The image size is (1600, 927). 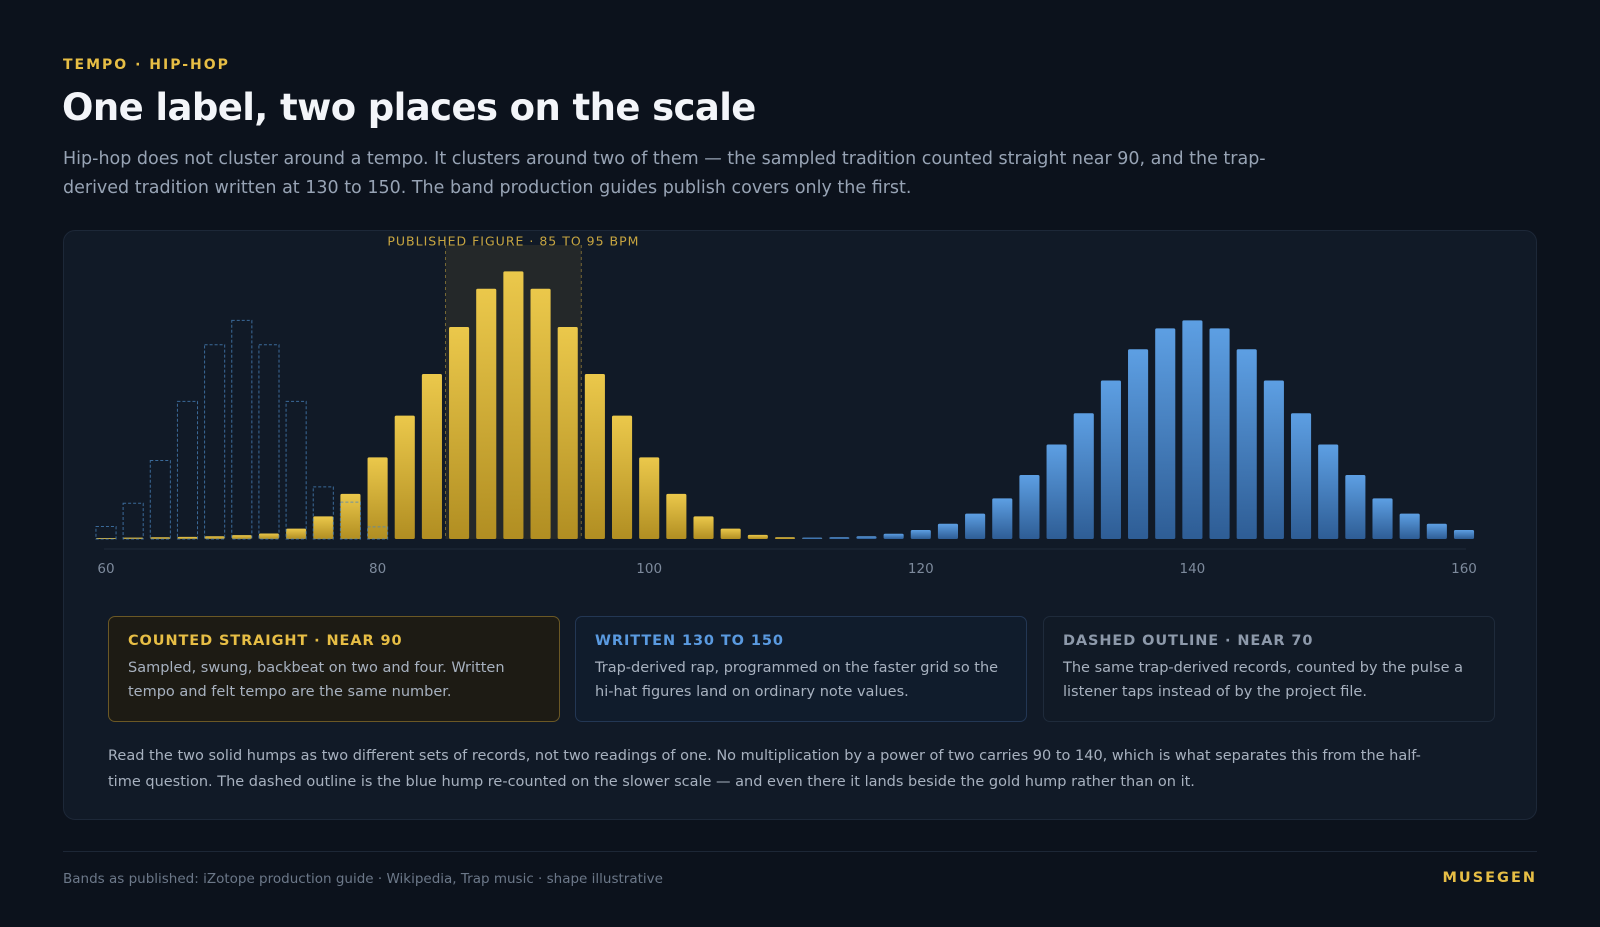 What do you see at coordinates (265, 641) in the screenshot?
I see `legend-card-title: COUNTED STRAIGHT · NEAR 90` at bounding box center [265, 641].